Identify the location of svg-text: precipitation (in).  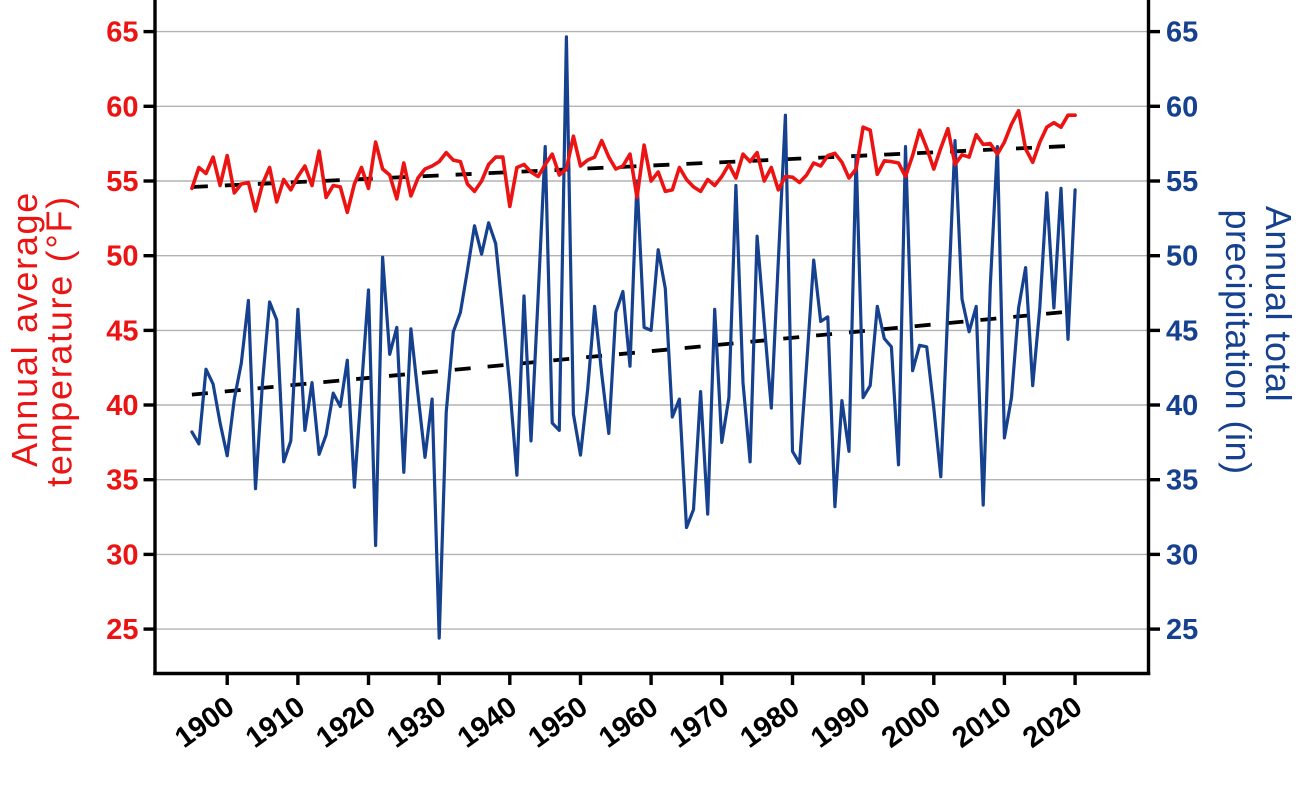
(1238, 341).